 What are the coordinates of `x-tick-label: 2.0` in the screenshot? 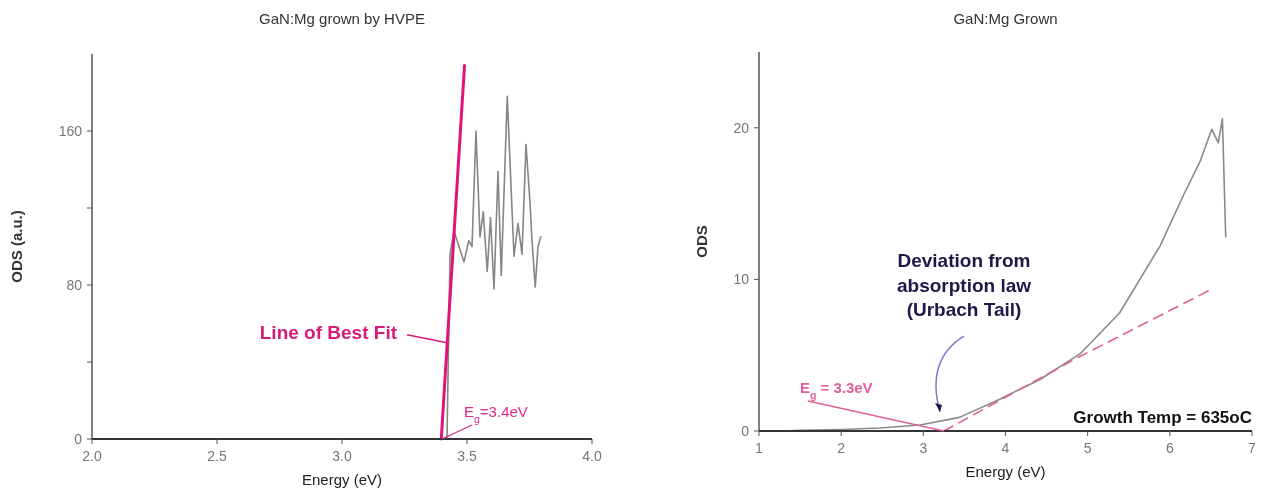 It's located at (92, 456).